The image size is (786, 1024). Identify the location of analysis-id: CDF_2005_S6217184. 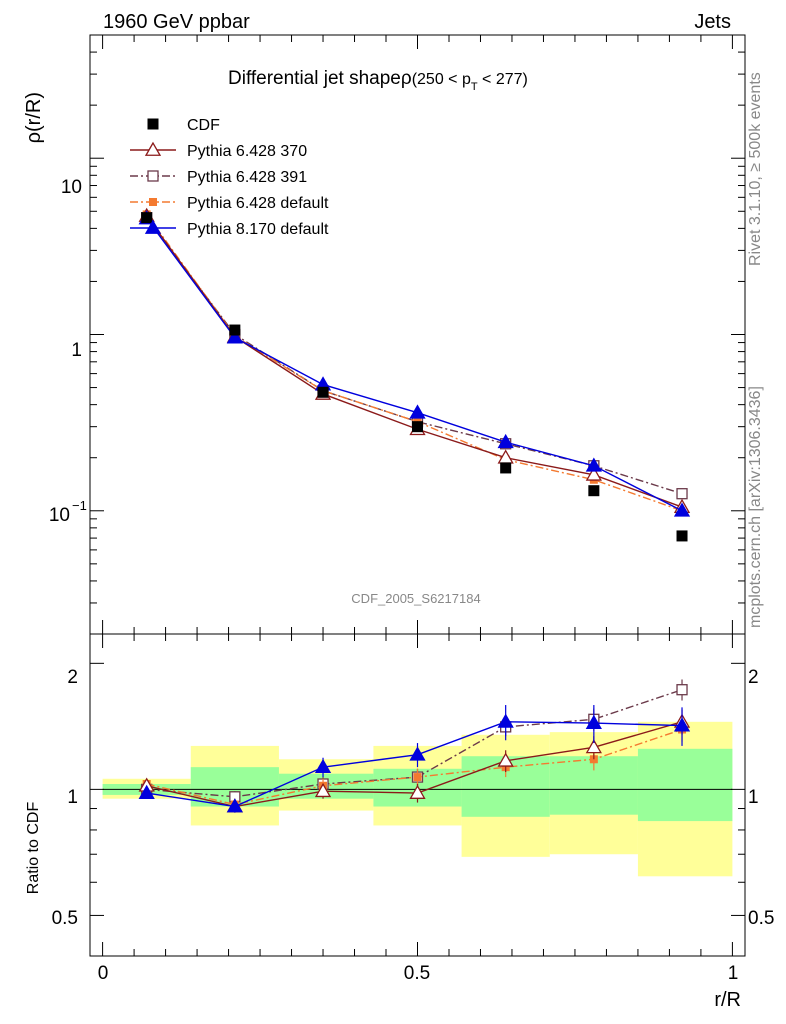
(415, 598).